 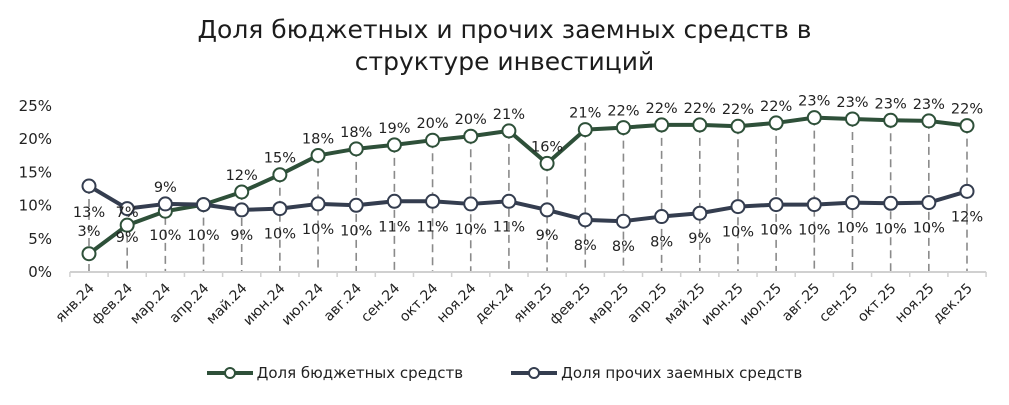 What do you see at coordinates (89, 213) in the screenshot?
I see `data-label-other: 13%` at bounding box center [89, 213].